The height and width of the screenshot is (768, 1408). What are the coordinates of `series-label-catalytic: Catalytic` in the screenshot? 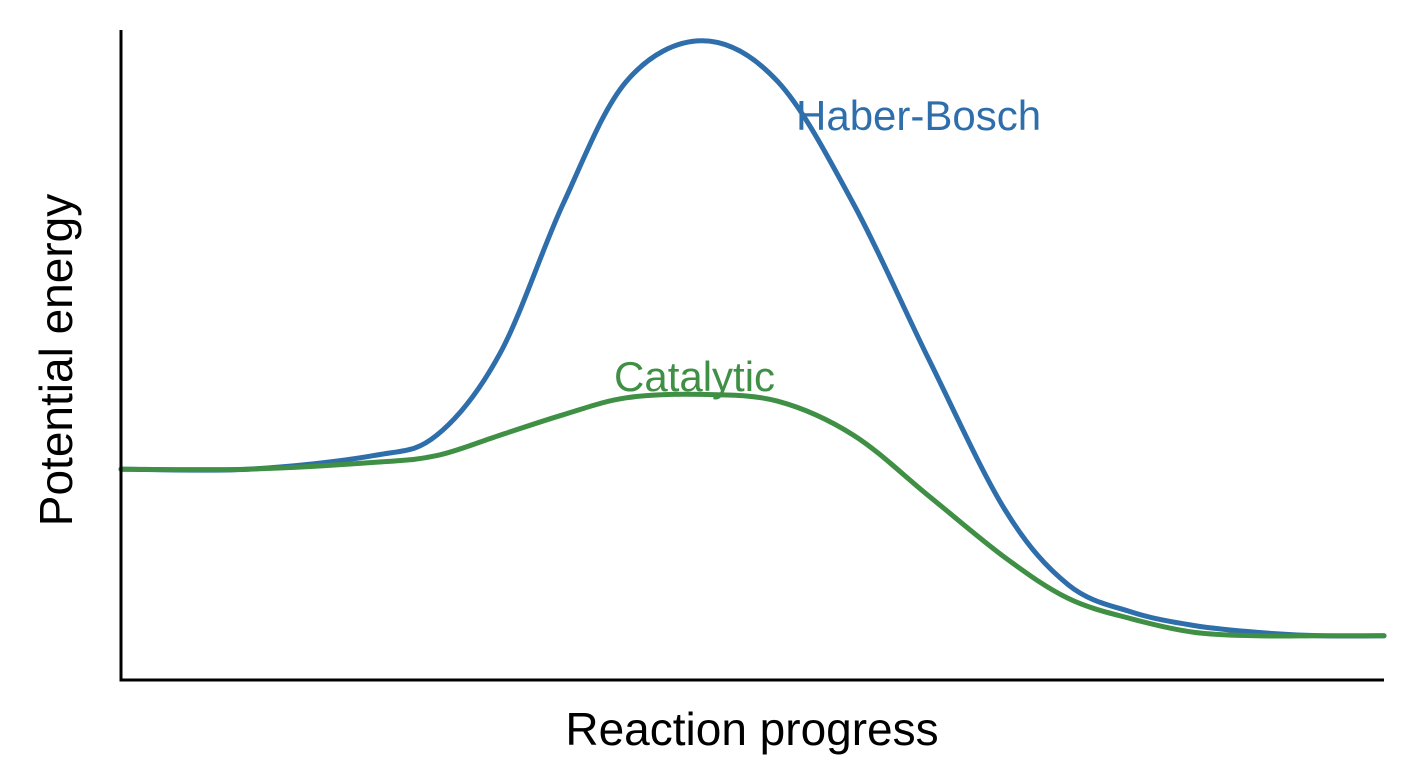 It's located at (694, 376).